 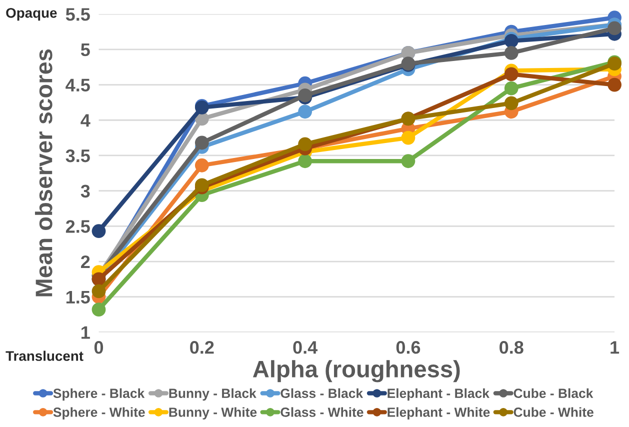 I want to click on y-tick-label: 1, so click(x=86, y=332).